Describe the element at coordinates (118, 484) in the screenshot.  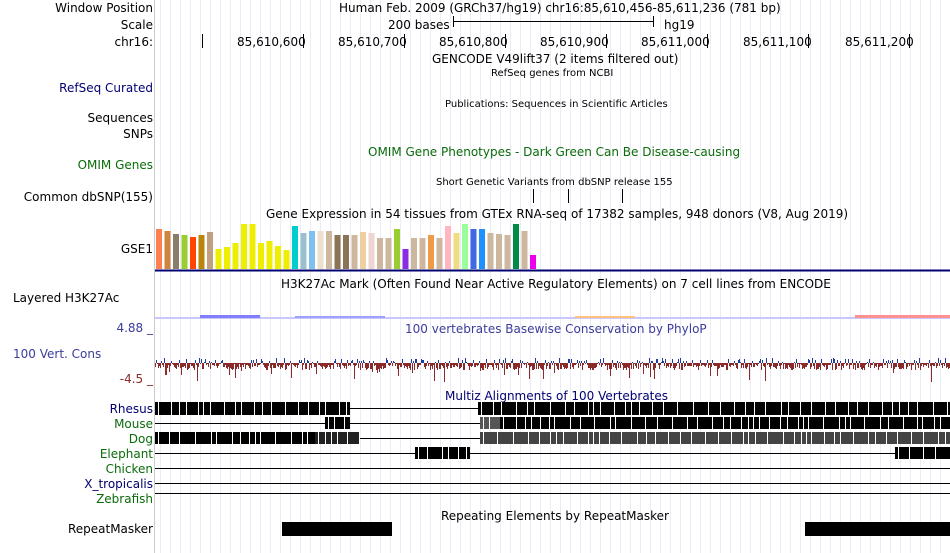
I see `species-x-tropicalis: X_tropicalis` at that location.